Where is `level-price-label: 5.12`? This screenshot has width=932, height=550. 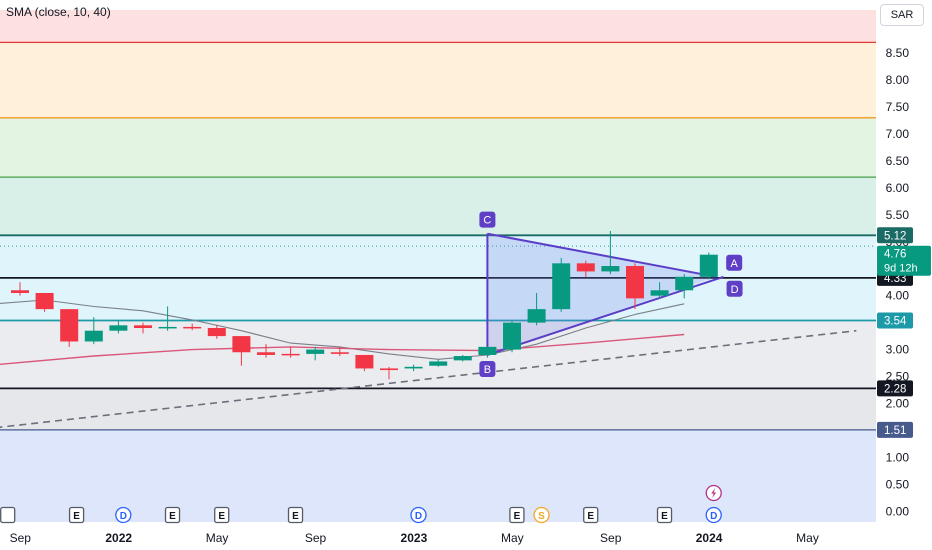 level-price-label: 5.12 is located at coordinates (895, 236).